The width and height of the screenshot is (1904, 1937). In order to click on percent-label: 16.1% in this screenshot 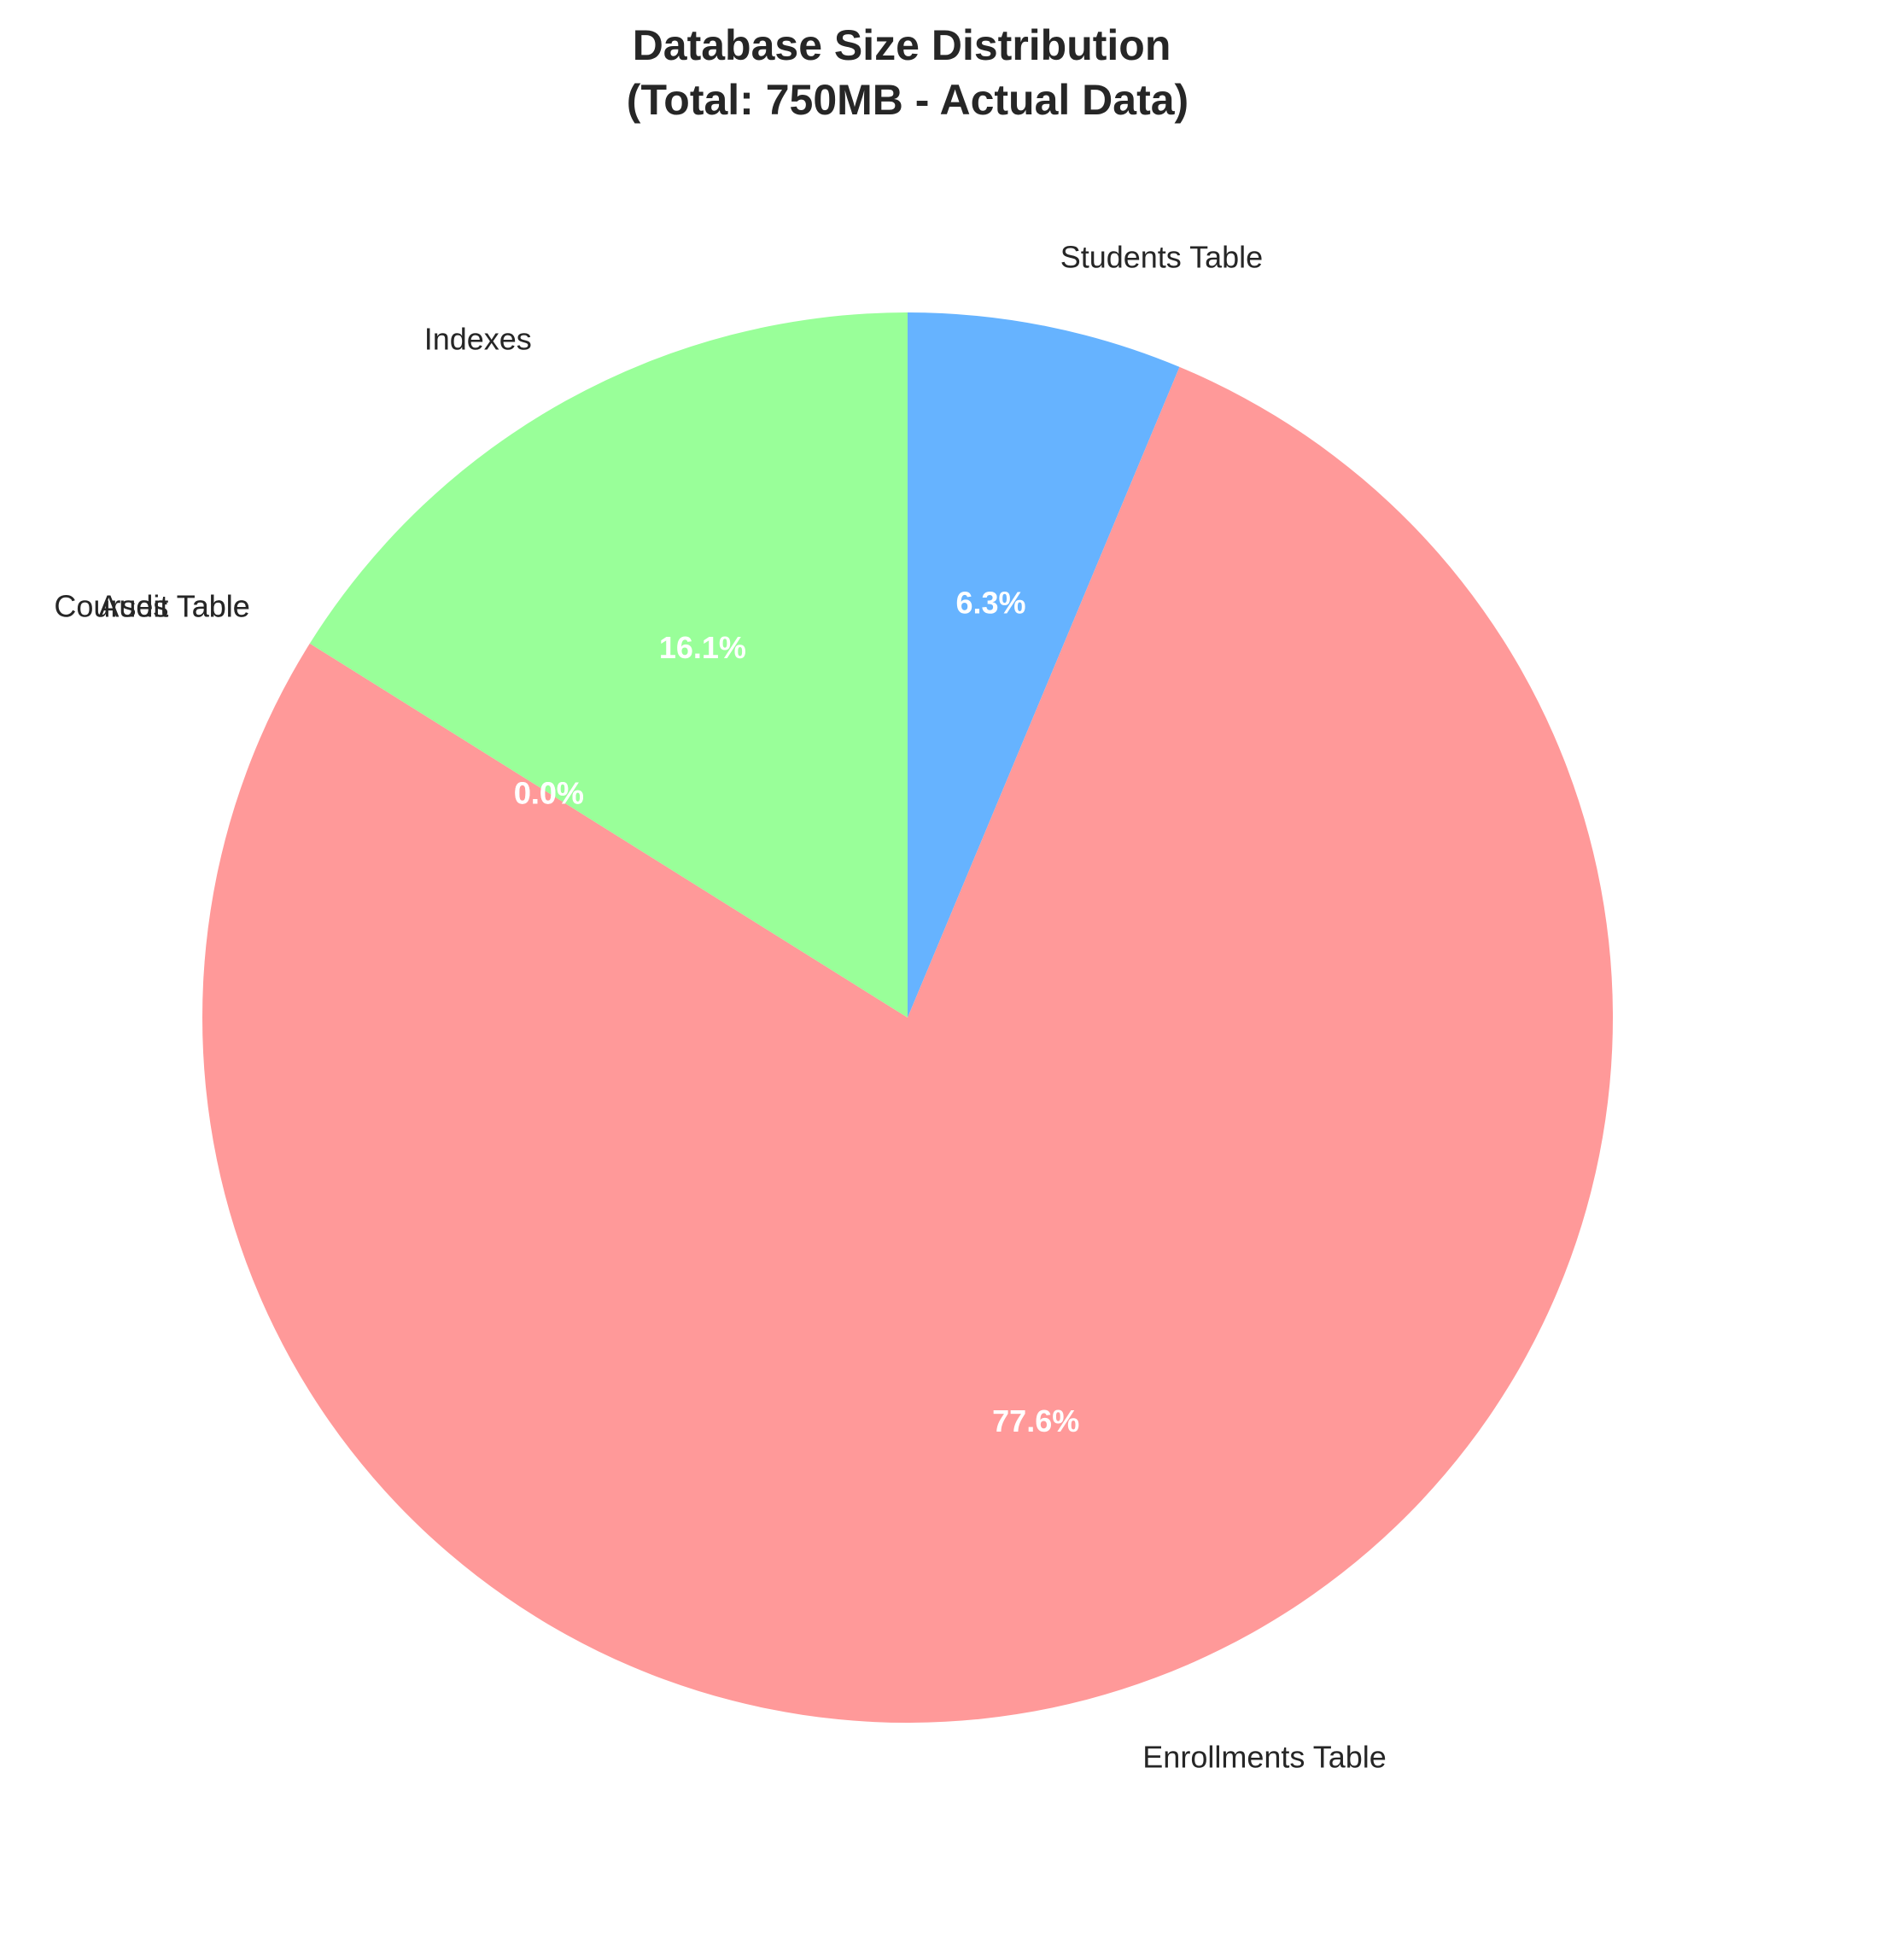, I will do `click(702, 647)`.